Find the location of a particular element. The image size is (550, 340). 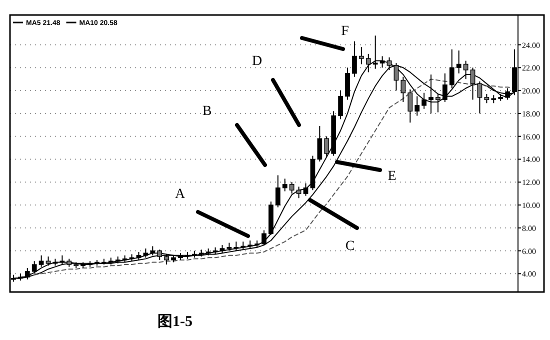

y-tick-label: 6.00 is located at coordinates (529, 251).